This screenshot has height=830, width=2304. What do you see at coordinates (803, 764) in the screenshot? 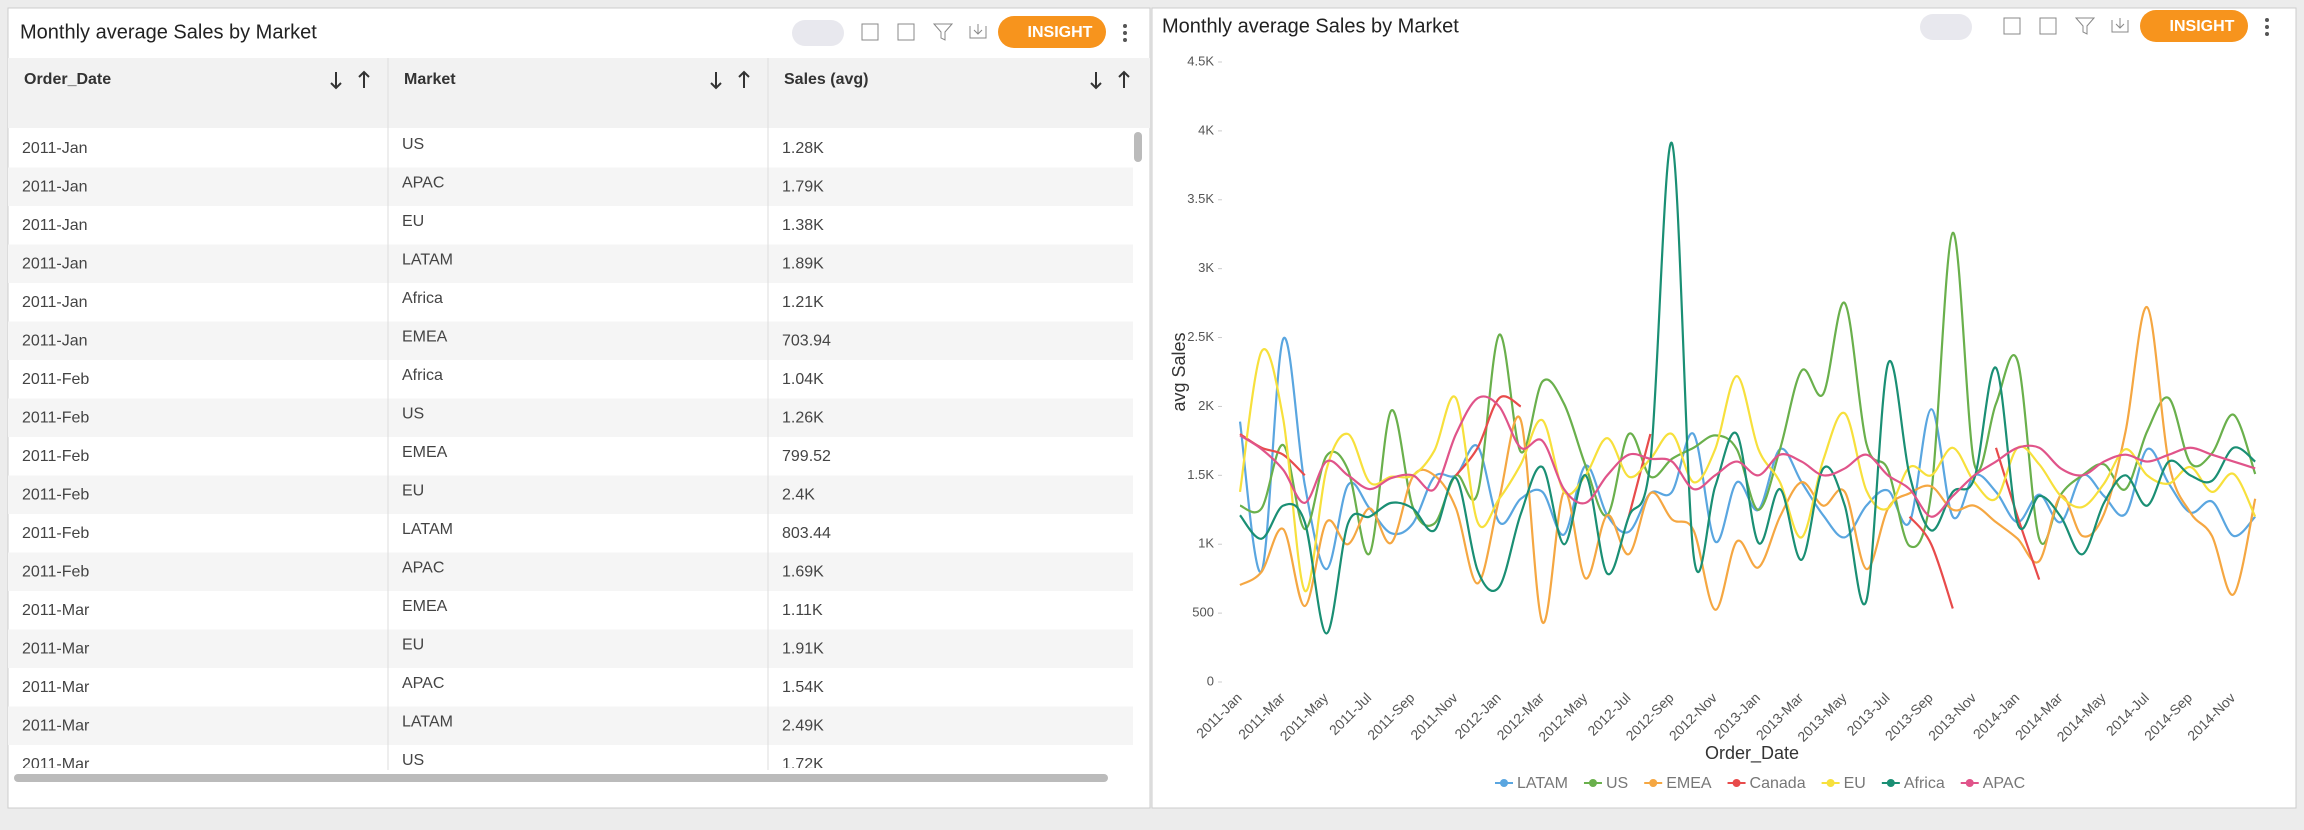
I see `cell: 1.72K` at bounding box center [803, 764].